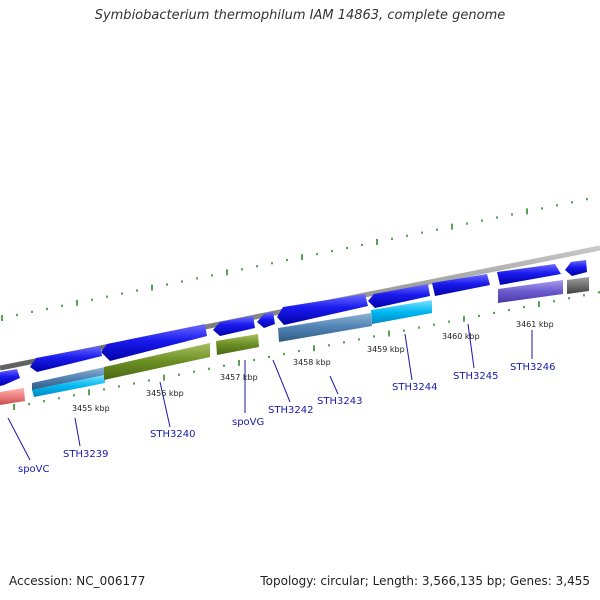 This screenshot has height=600, width=600. What do you see at coordinates (461, 336) in the screenshot?
I see `kbp-label: 3460 kbp` at bounding box center [461, 336].